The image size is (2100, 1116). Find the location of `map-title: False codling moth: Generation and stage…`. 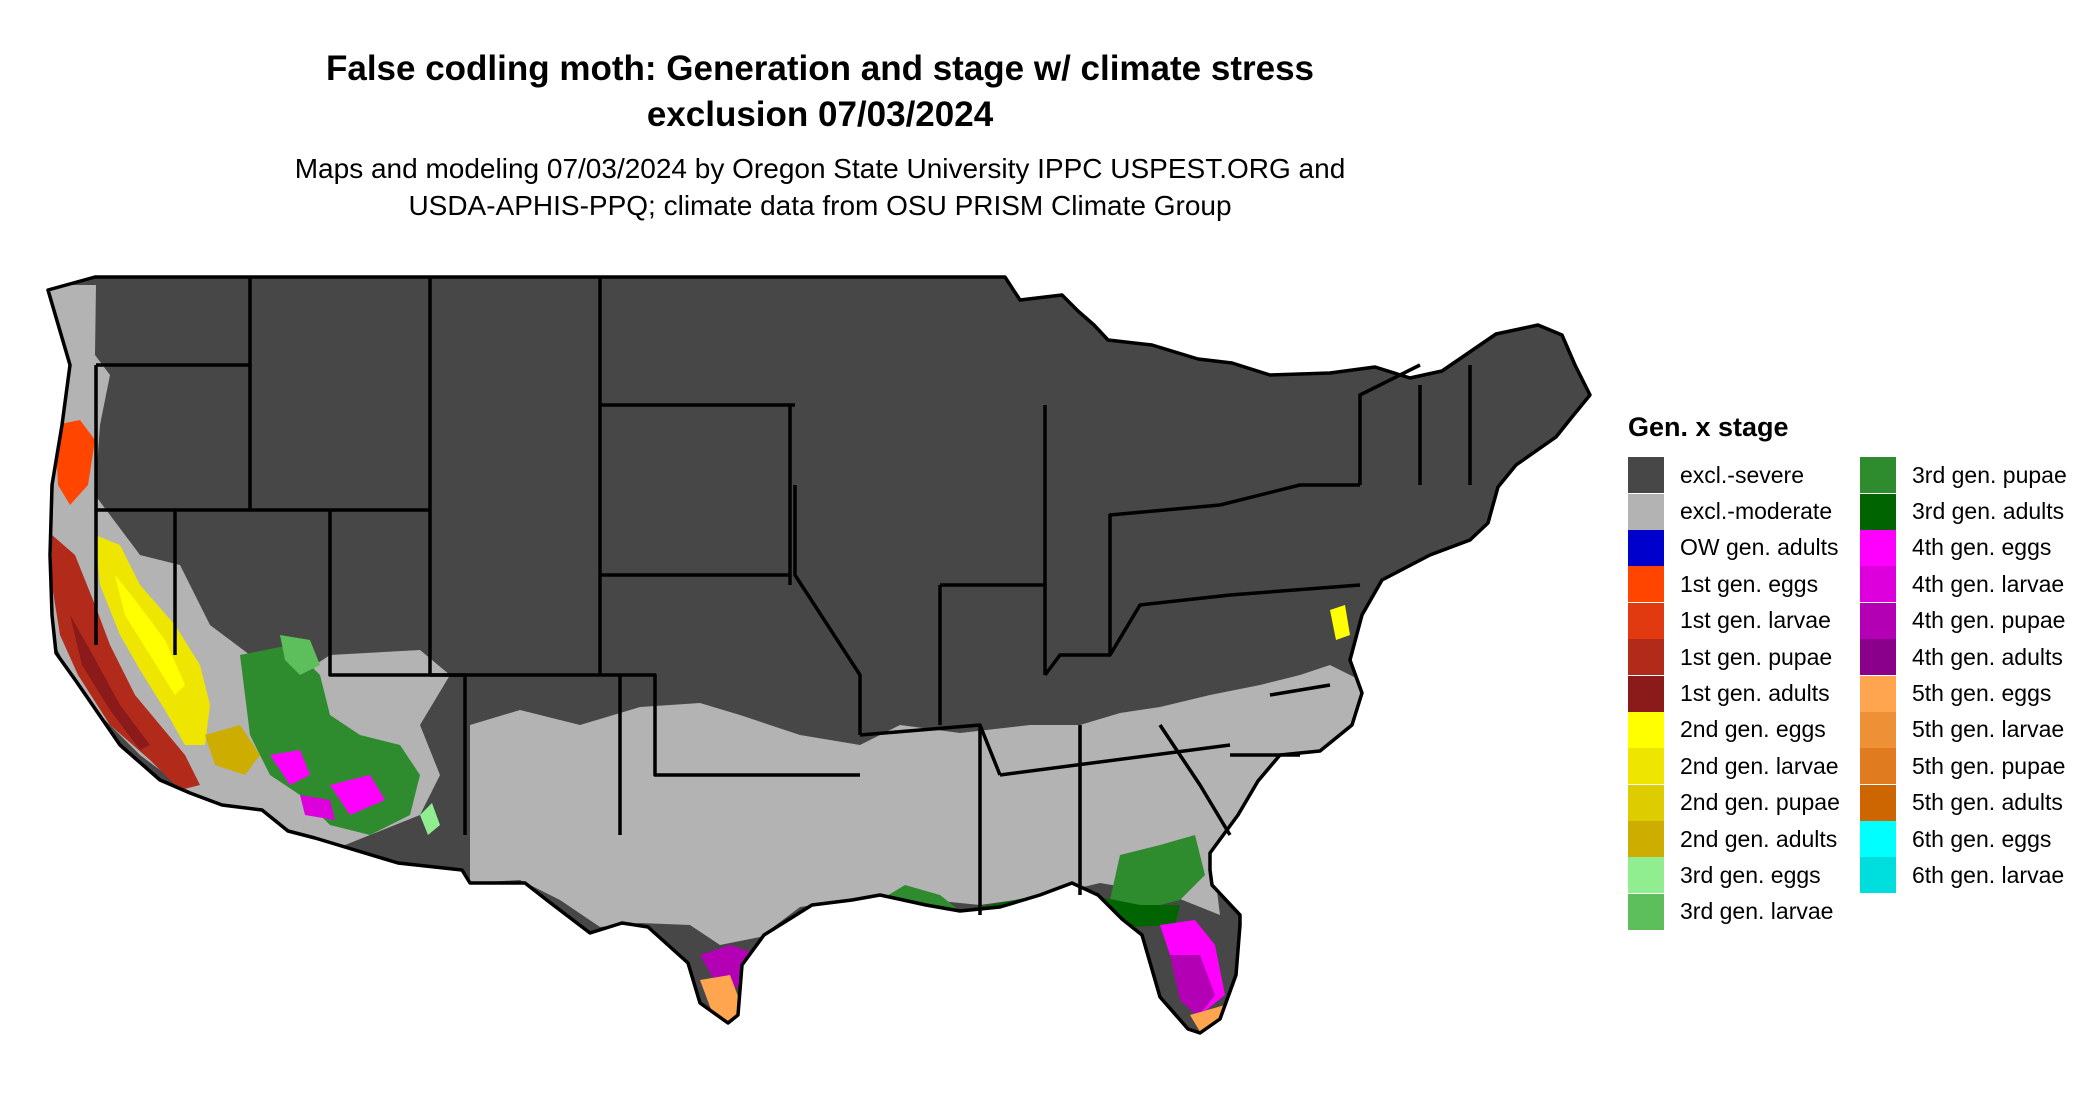

map-title: False codling moth: Generation and stage… is located at coordinates (820, 92).